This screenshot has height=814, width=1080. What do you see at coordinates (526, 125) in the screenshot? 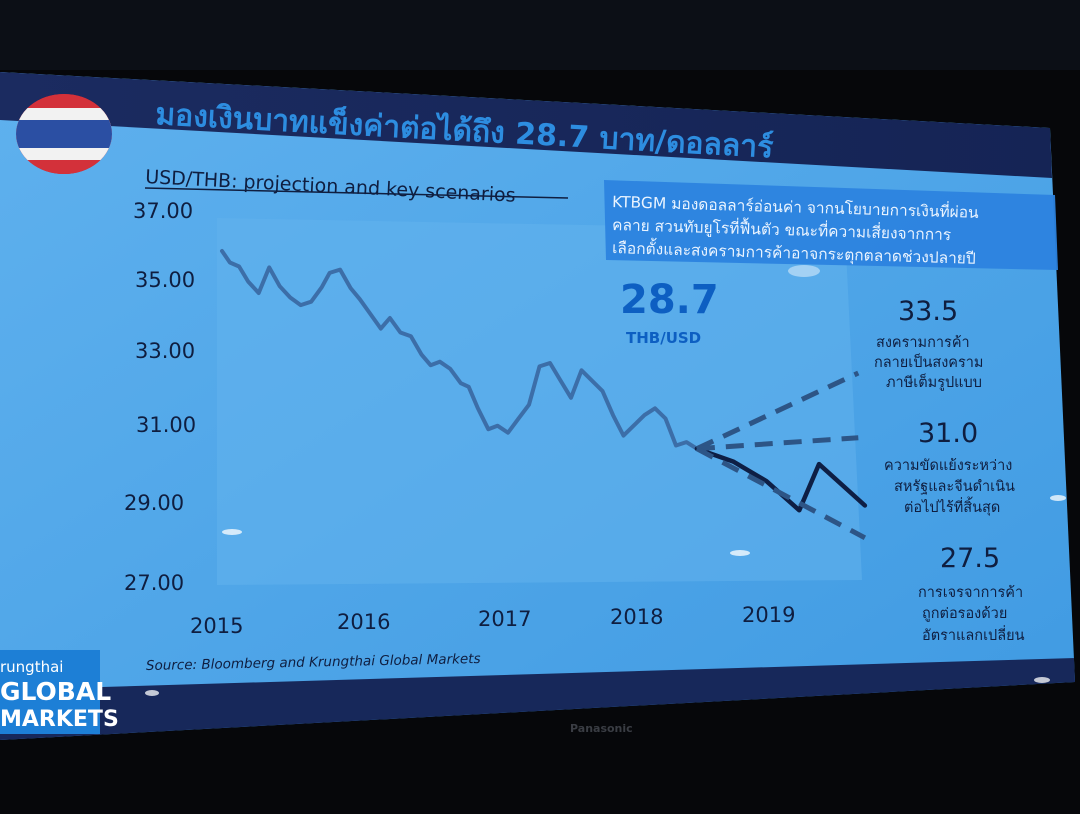
I see `title-bar` at bounding box center [526, 125].